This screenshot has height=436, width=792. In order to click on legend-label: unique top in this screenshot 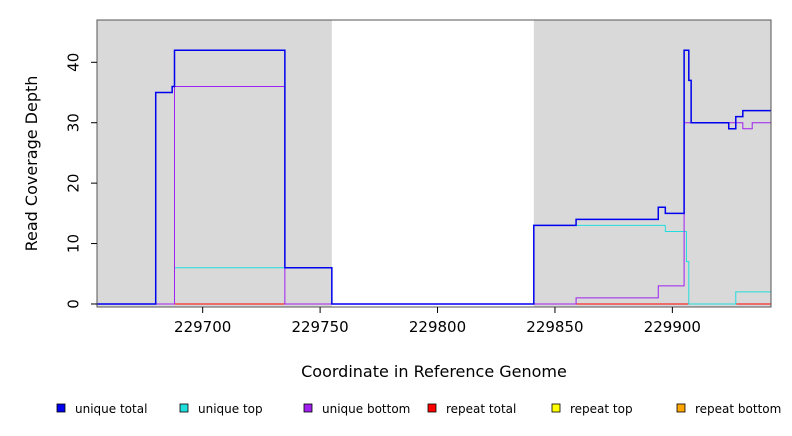, I will do `click(230, 409)`.